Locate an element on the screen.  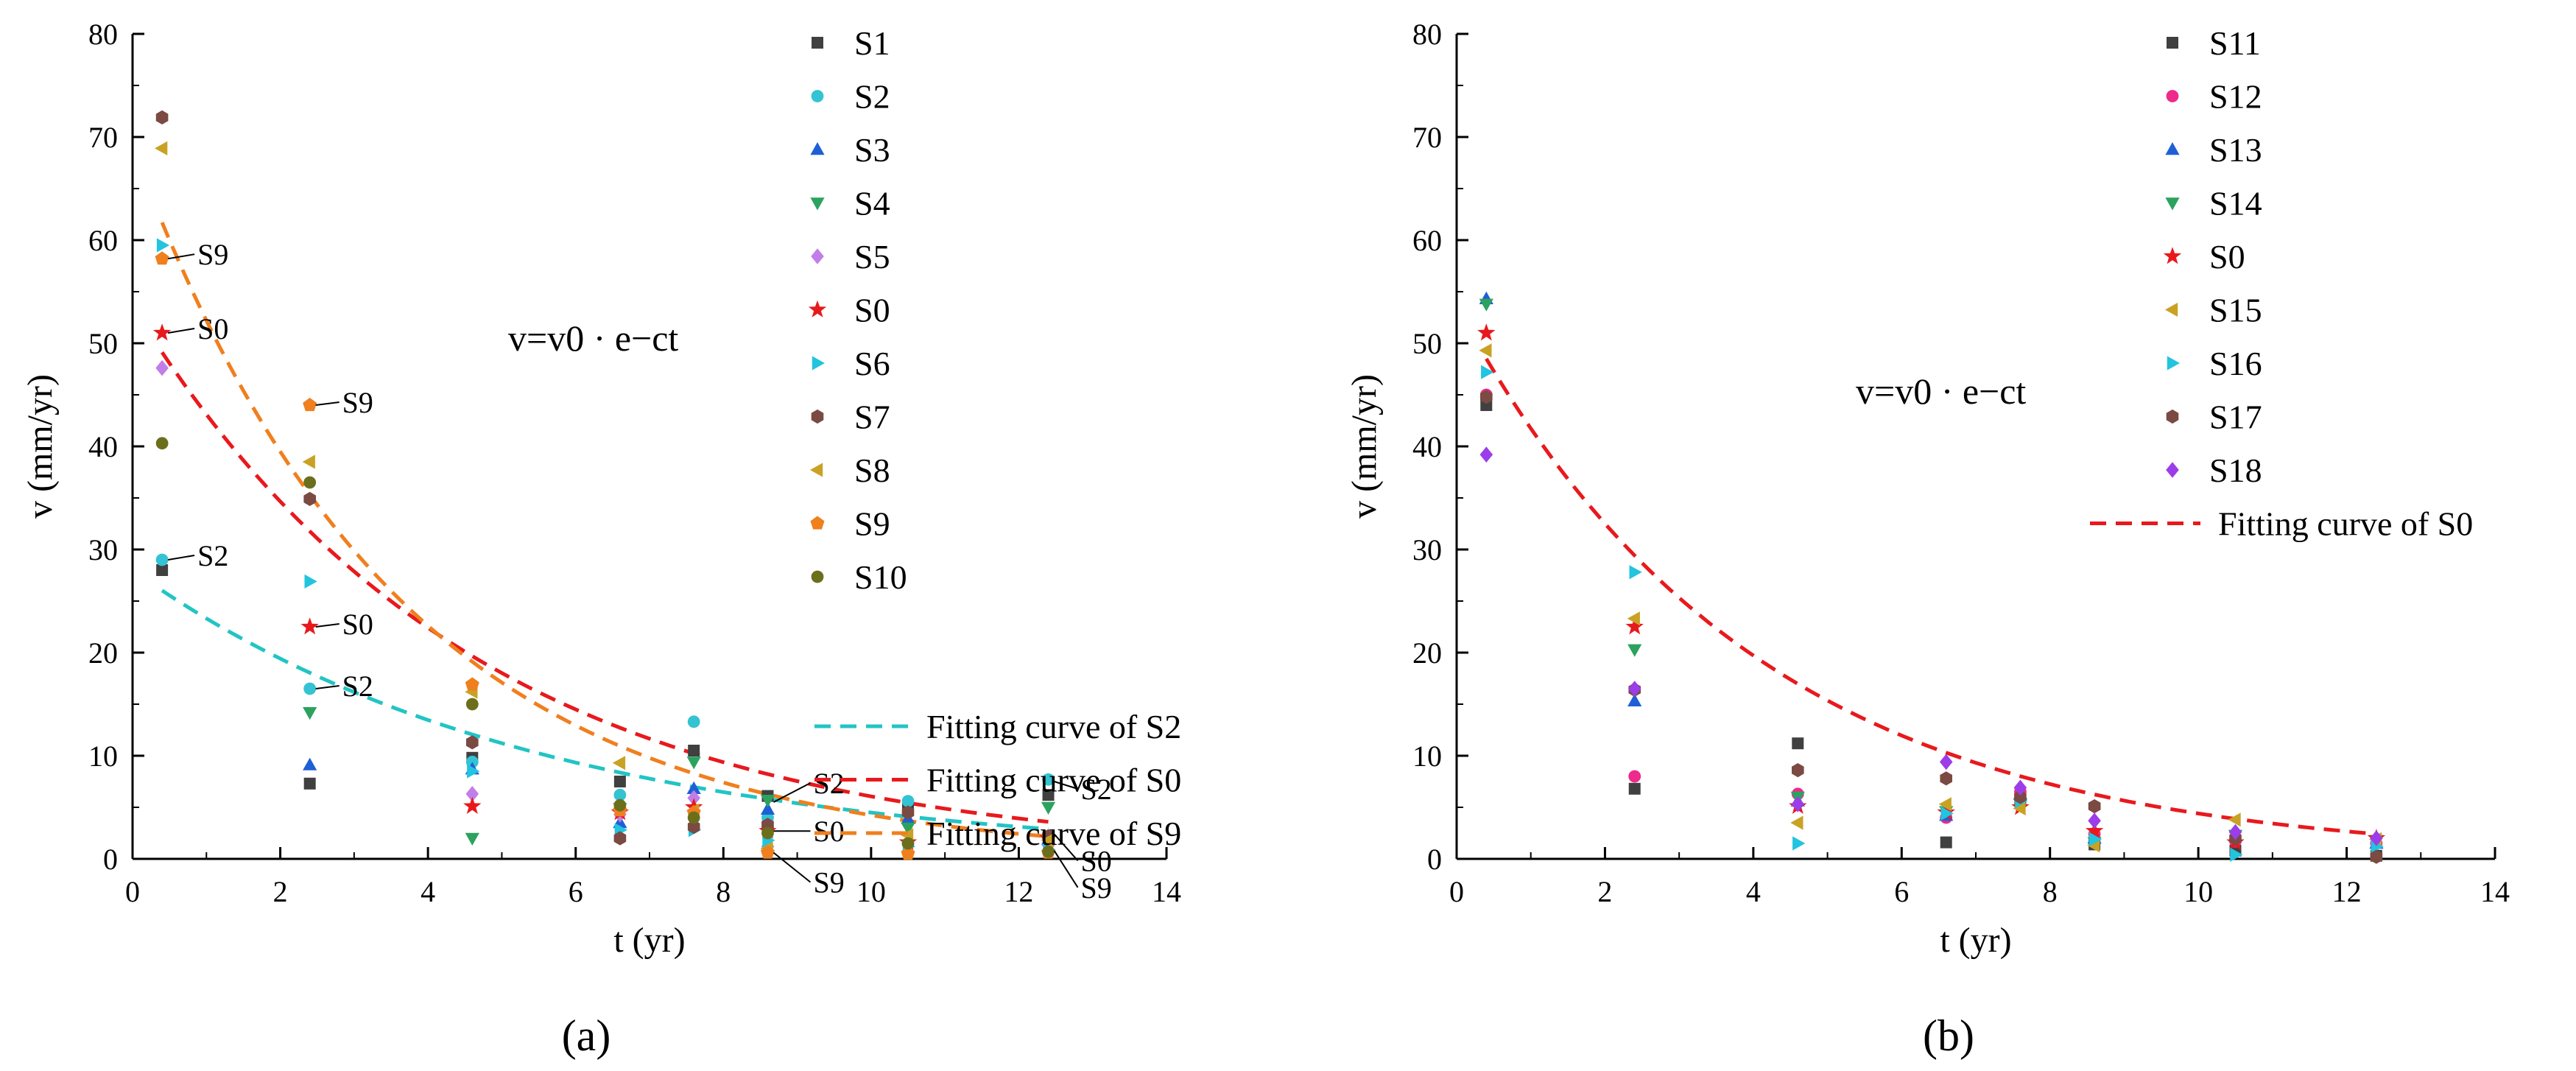
x-tick-label: 10 is located at coordinates (871, 891).